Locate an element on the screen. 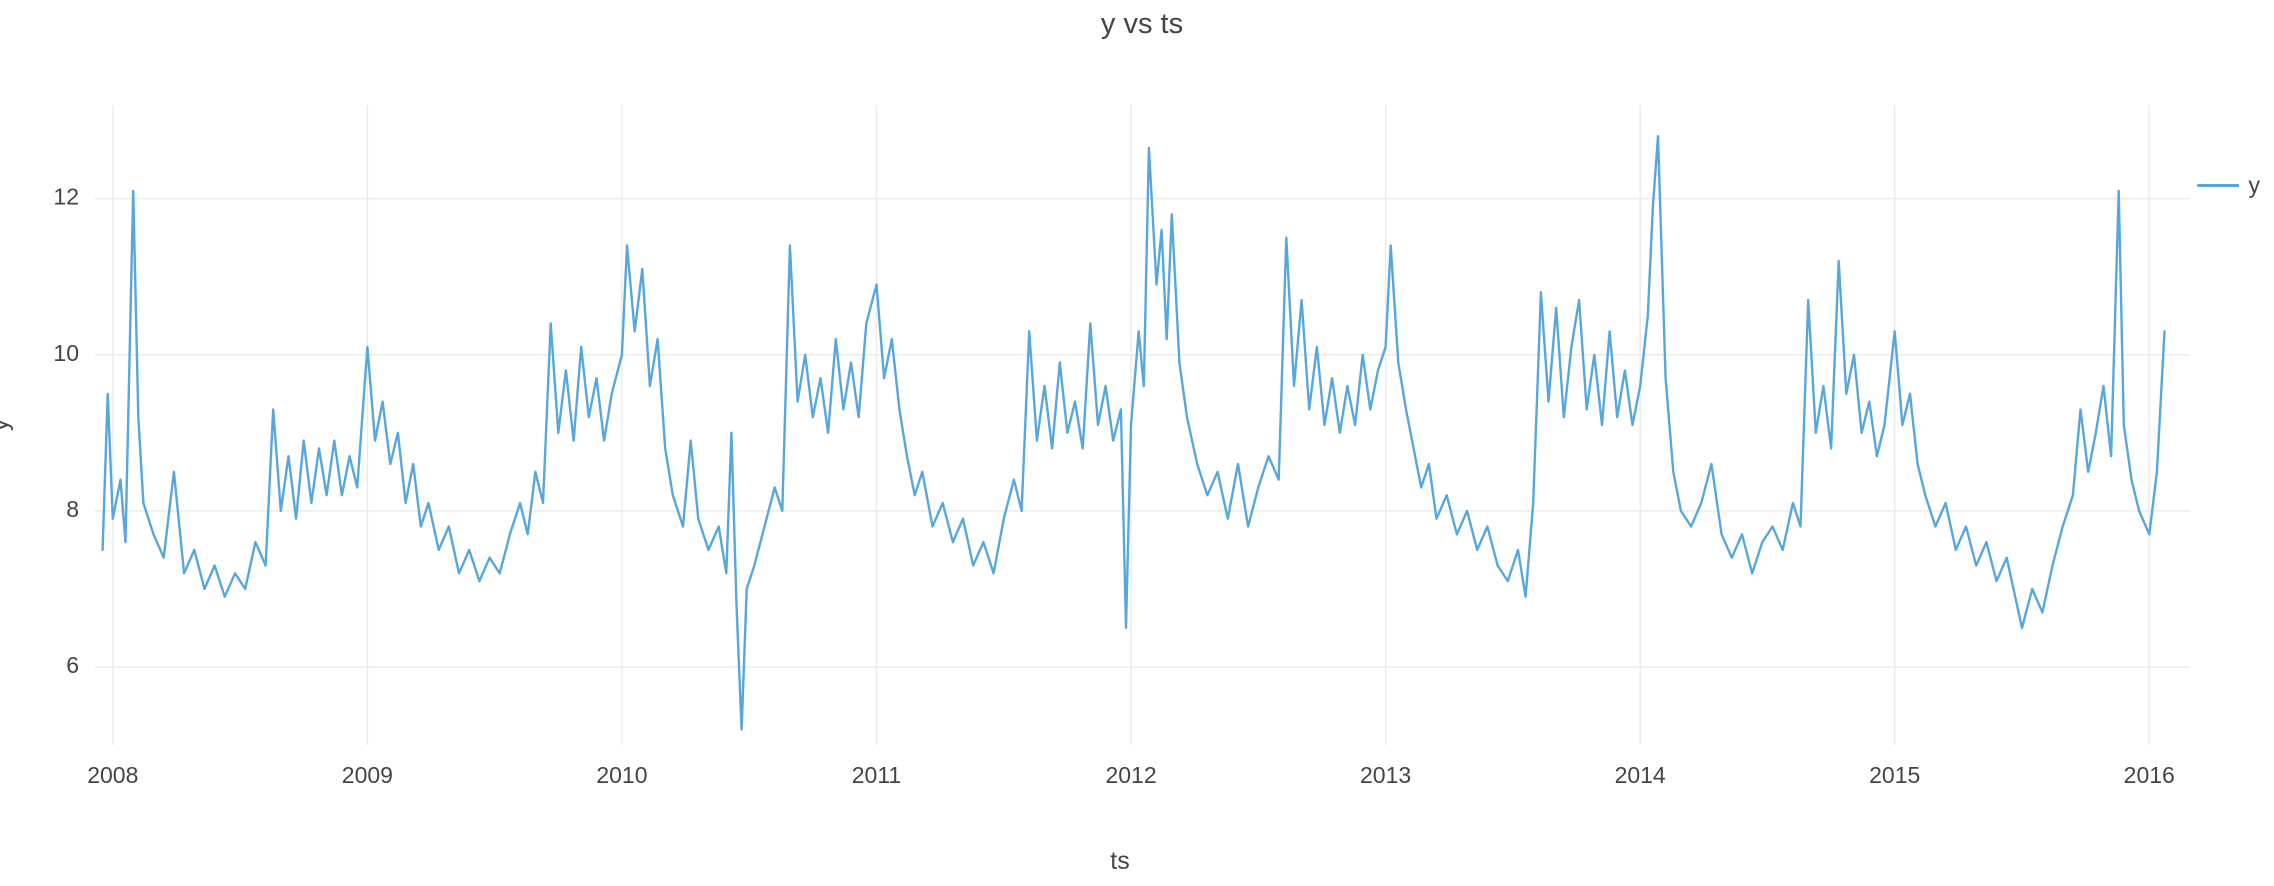 The width and height of the screenshot is (2274, 886). x-tick-label: 2008 is located at coordinates (112, 775).